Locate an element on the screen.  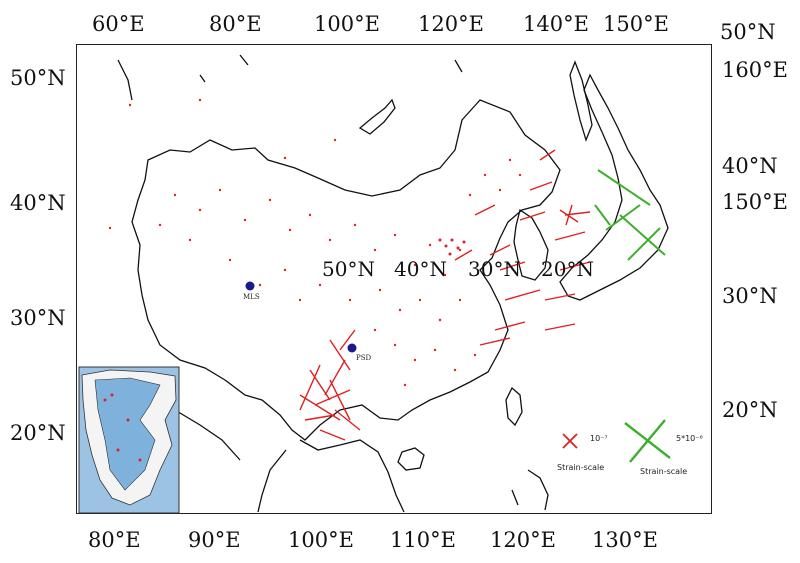
right-label: 40°N is located at coordinates (750, 166).